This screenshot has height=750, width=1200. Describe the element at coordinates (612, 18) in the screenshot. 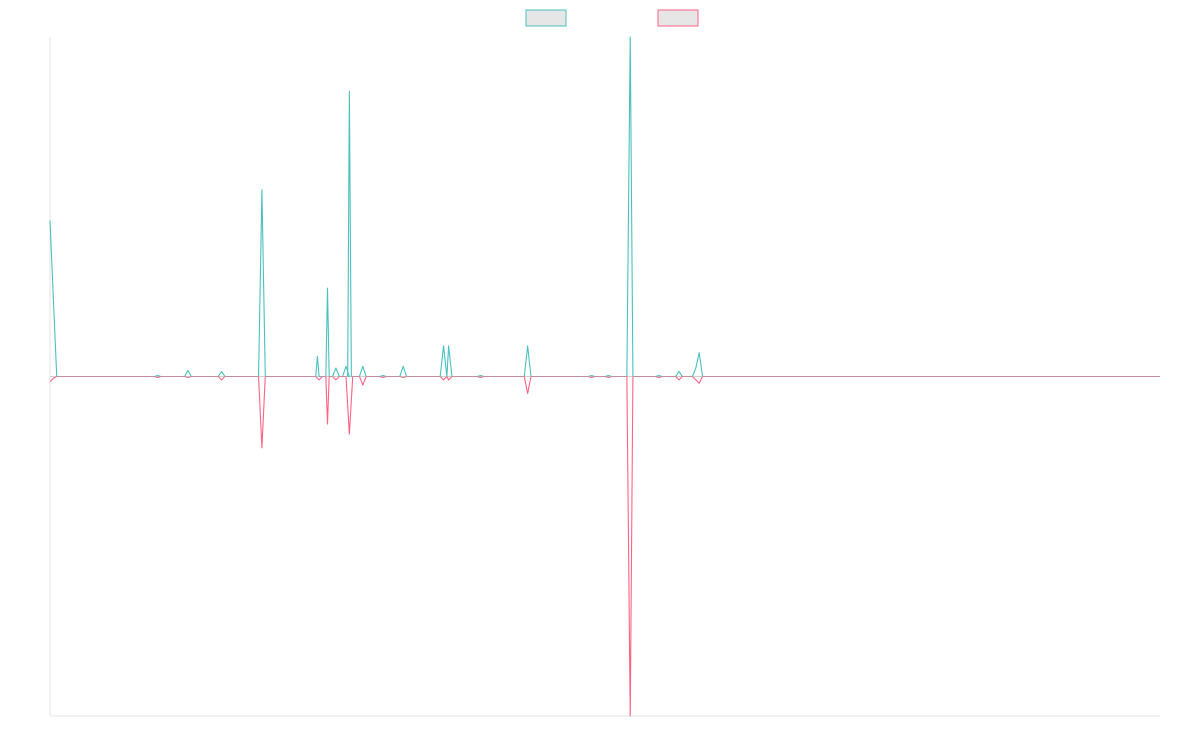

I see `legend` at that location.